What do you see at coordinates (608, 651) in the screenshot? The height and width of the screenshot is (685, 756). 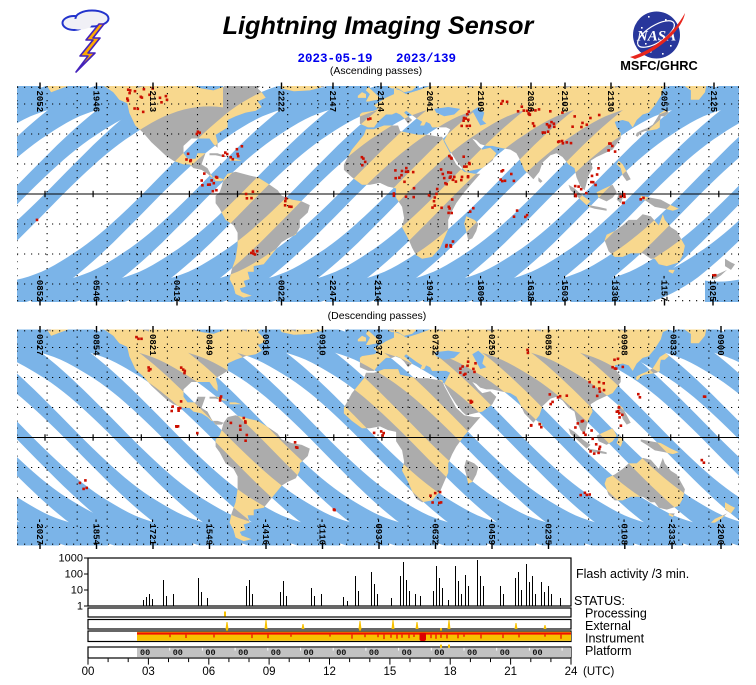 I see `svg-text: Platform` at bounding box center [608, 651].